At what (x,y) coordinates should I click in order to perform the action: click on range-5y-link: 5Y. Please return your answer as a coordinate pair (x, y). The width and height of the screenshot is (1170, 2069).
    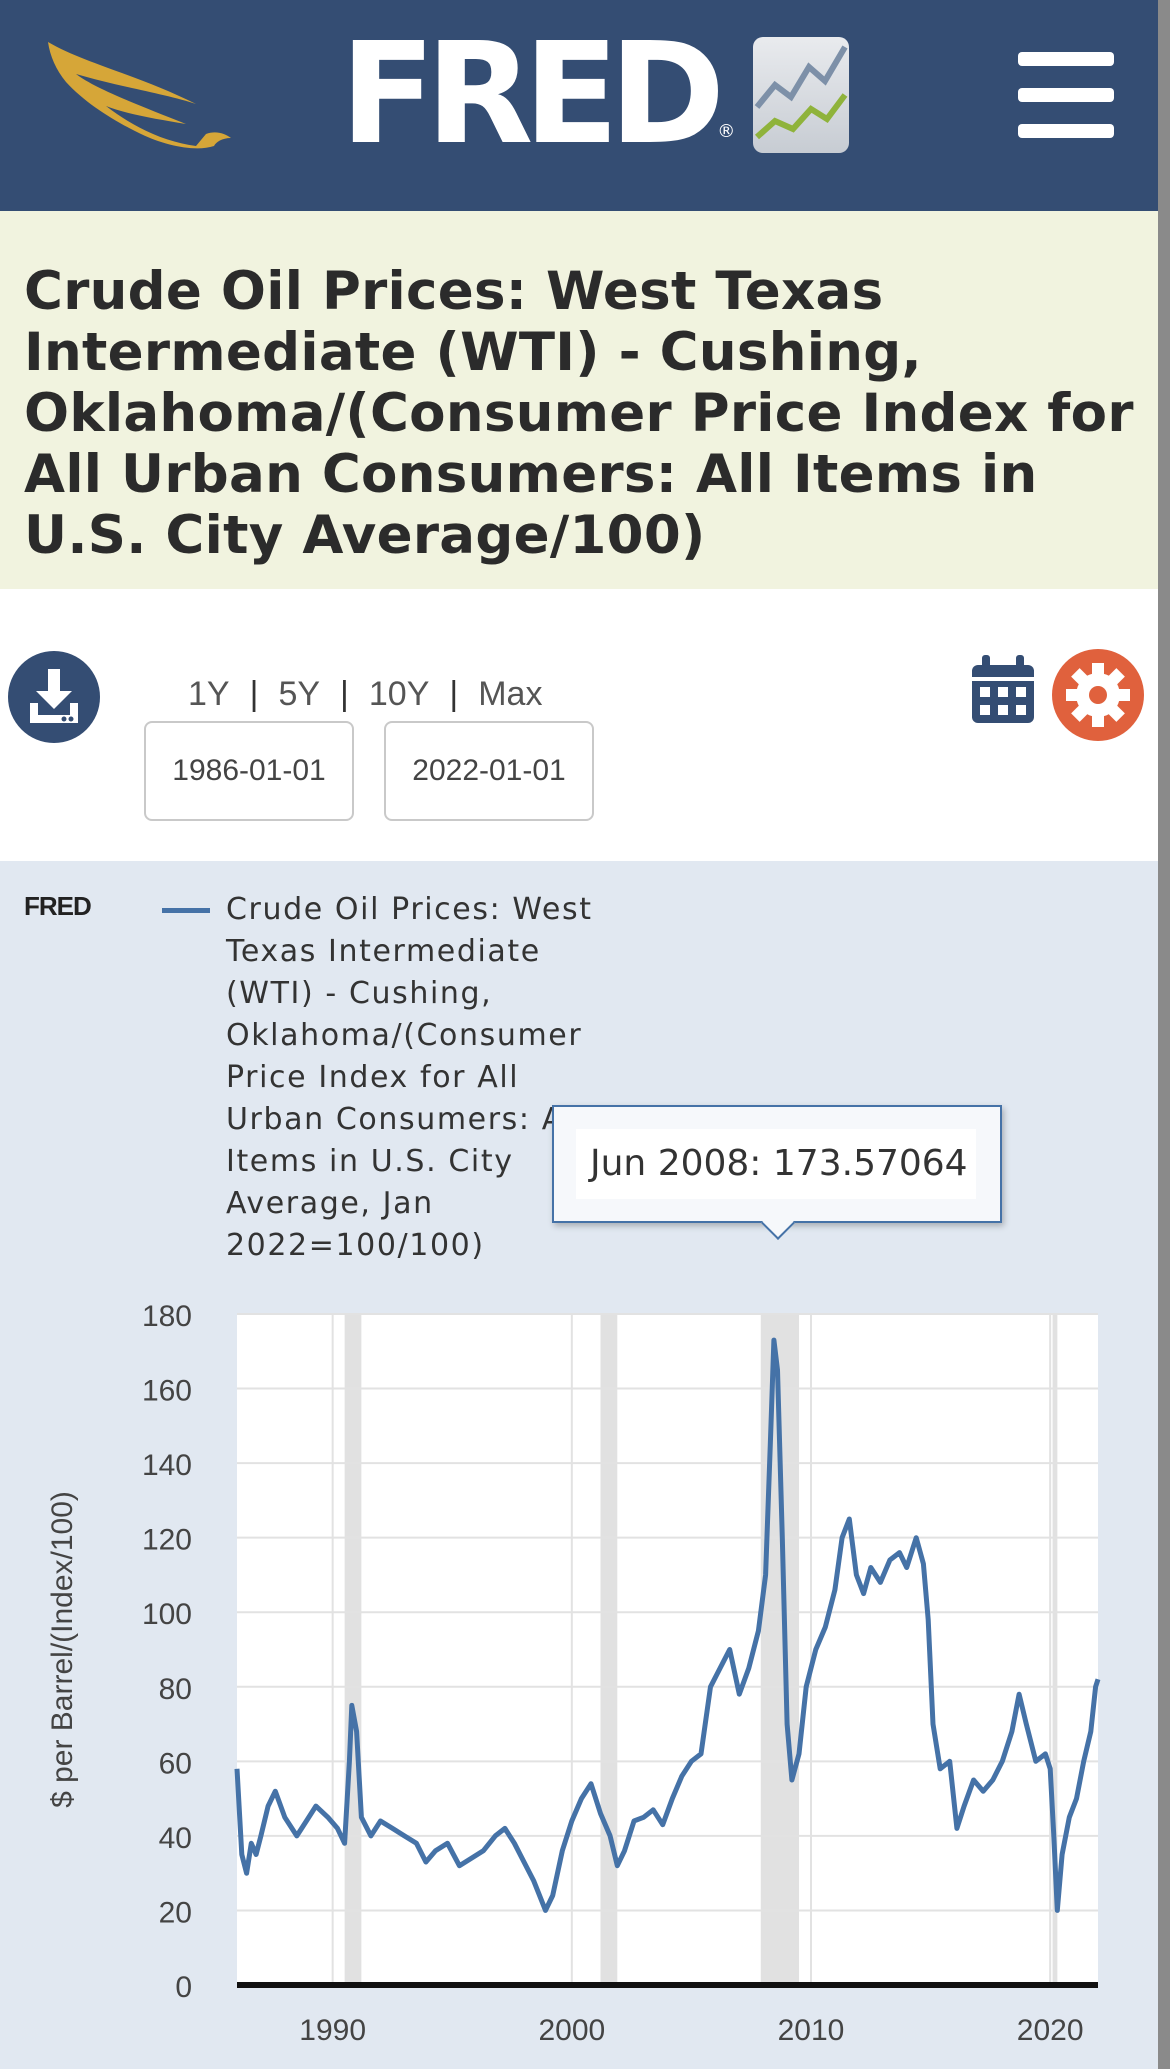
    Looking at the image, I should click on (299, 694).